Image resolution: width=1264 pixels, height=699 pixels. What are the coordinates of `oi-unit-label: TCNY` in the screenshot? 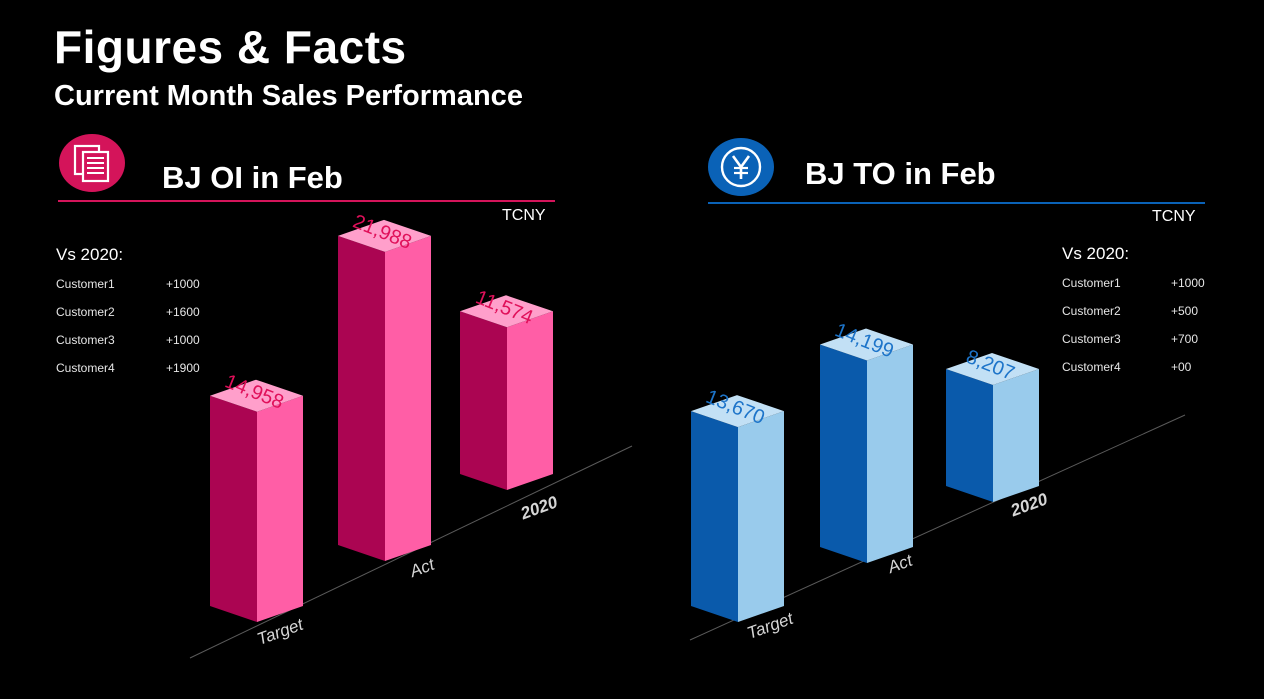 It's located at (524, 215).